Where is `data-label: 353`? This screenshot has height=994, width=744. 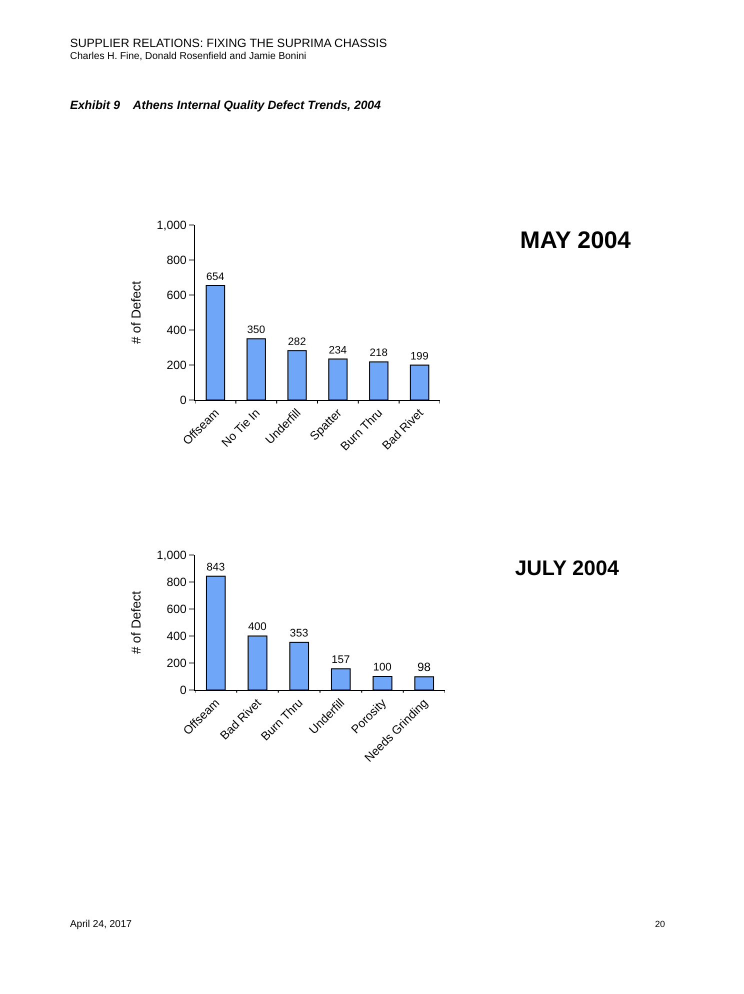 data-label: 353 is located at coordinates (299, 634).